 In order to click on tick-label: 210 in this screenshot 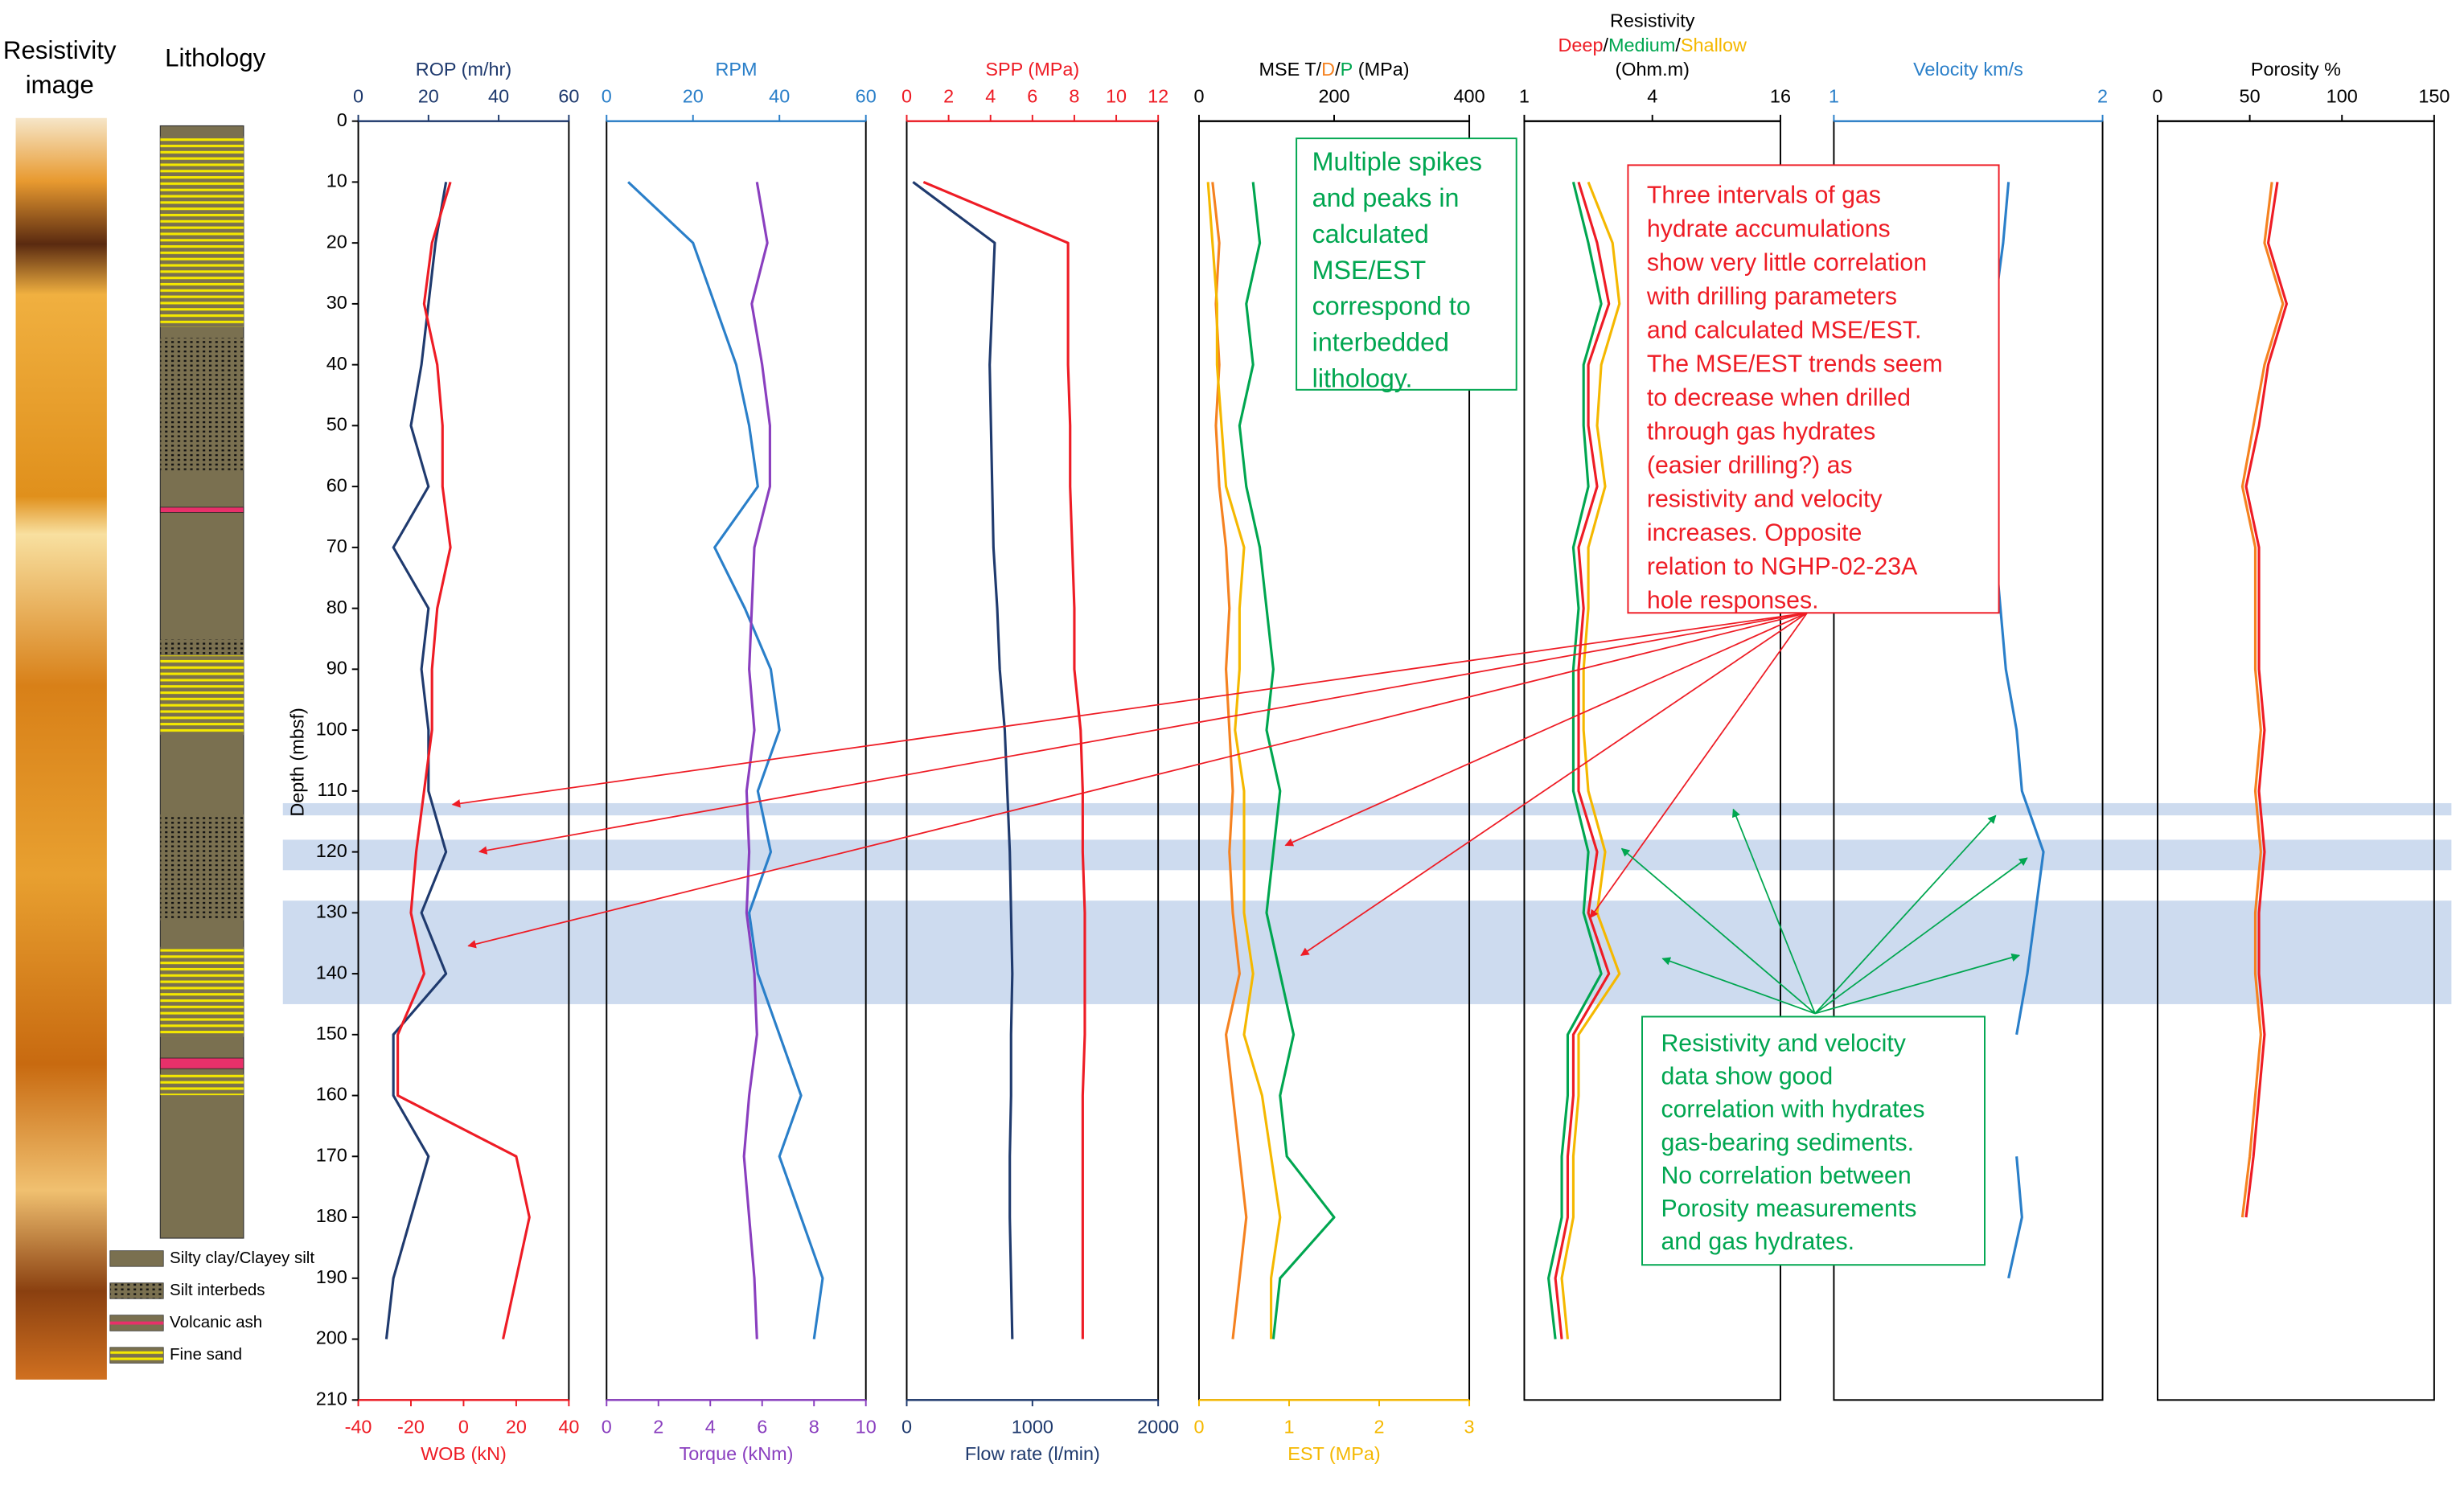, I will do `click(331, 1399)`.